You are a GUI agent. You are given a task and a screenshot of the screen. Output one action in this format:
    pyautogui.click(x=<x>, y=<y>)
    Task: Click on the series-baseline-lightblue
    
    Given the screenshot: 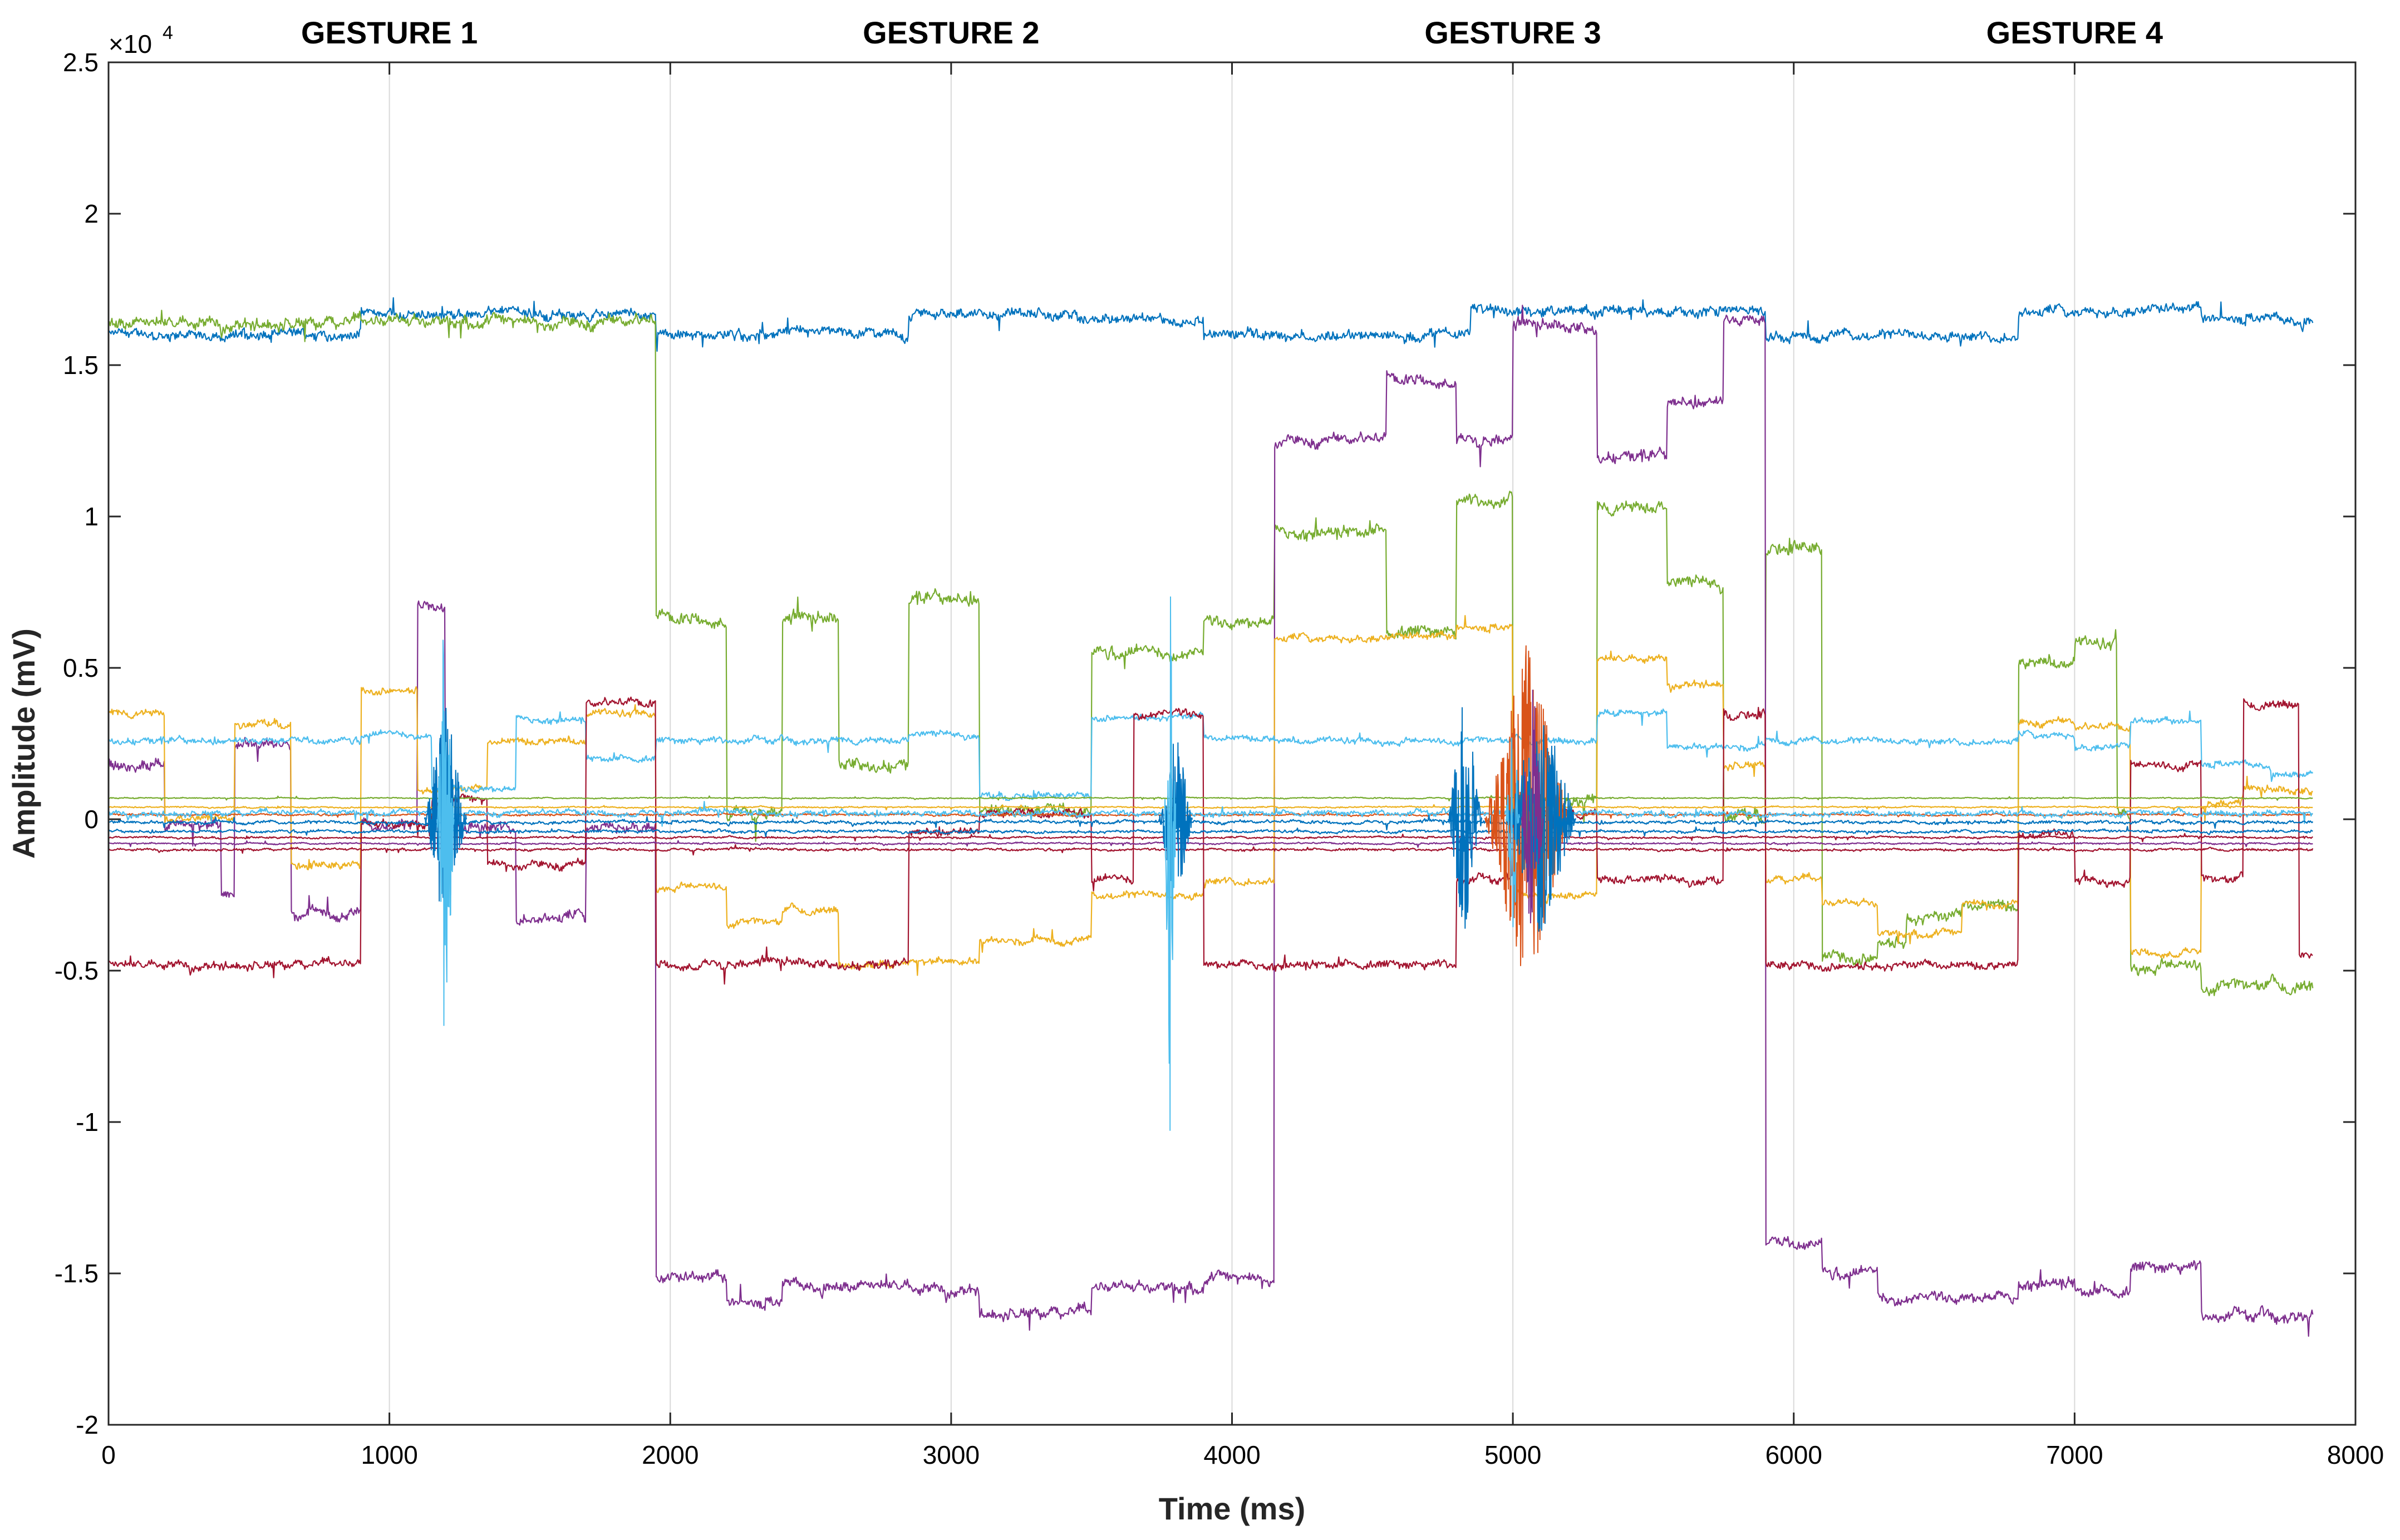 What is the action you would take?
    pyautogui.click(x=1210, y=813)
    